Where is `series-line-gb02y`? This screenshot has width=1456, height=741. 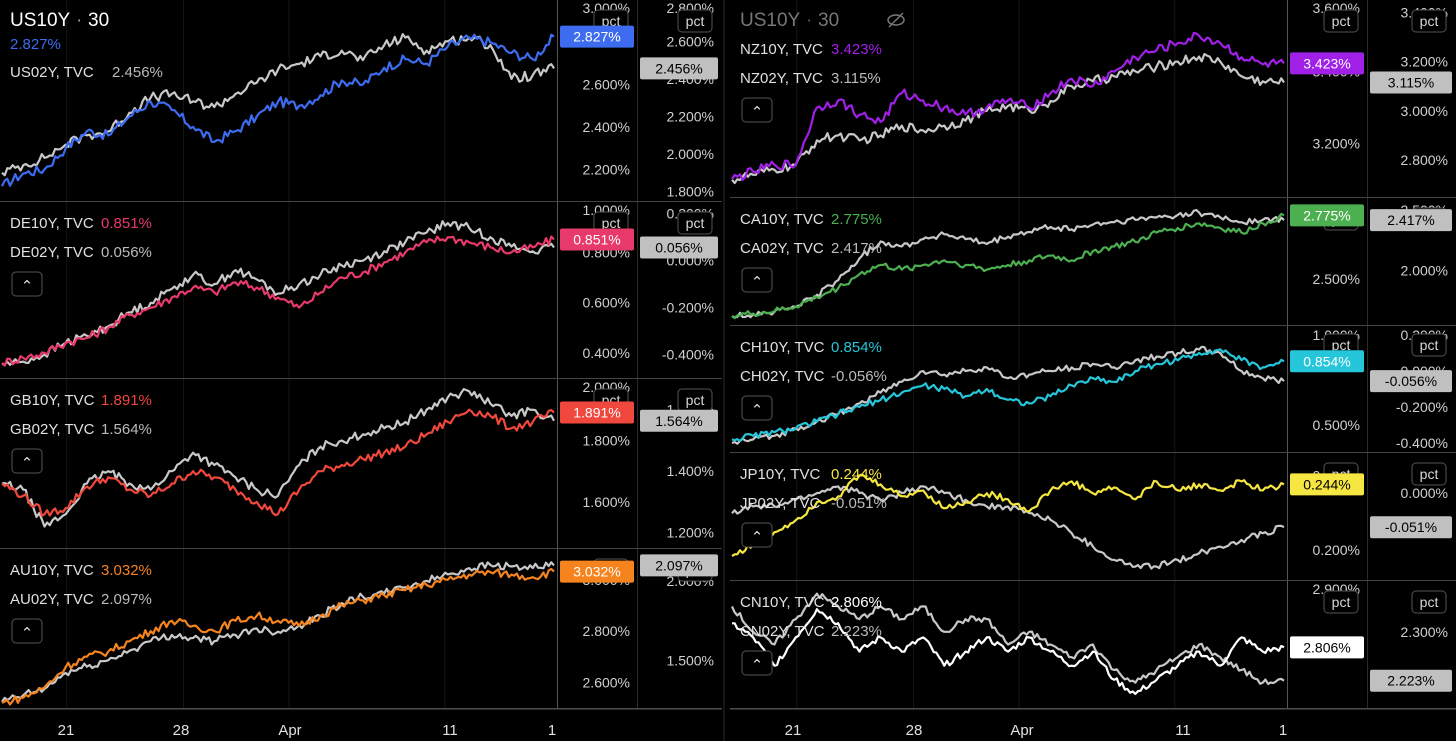 series-line-gb02y is located at coordinates (278, 458).